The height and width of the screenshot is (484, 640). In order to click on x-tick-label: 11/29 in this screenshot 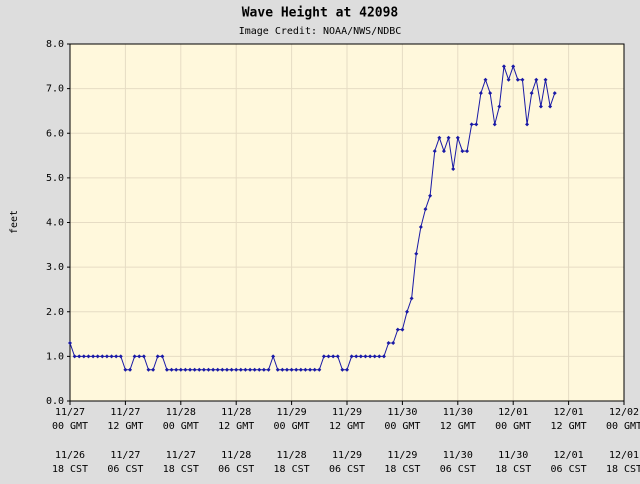, I will do `click(292, 412)`.